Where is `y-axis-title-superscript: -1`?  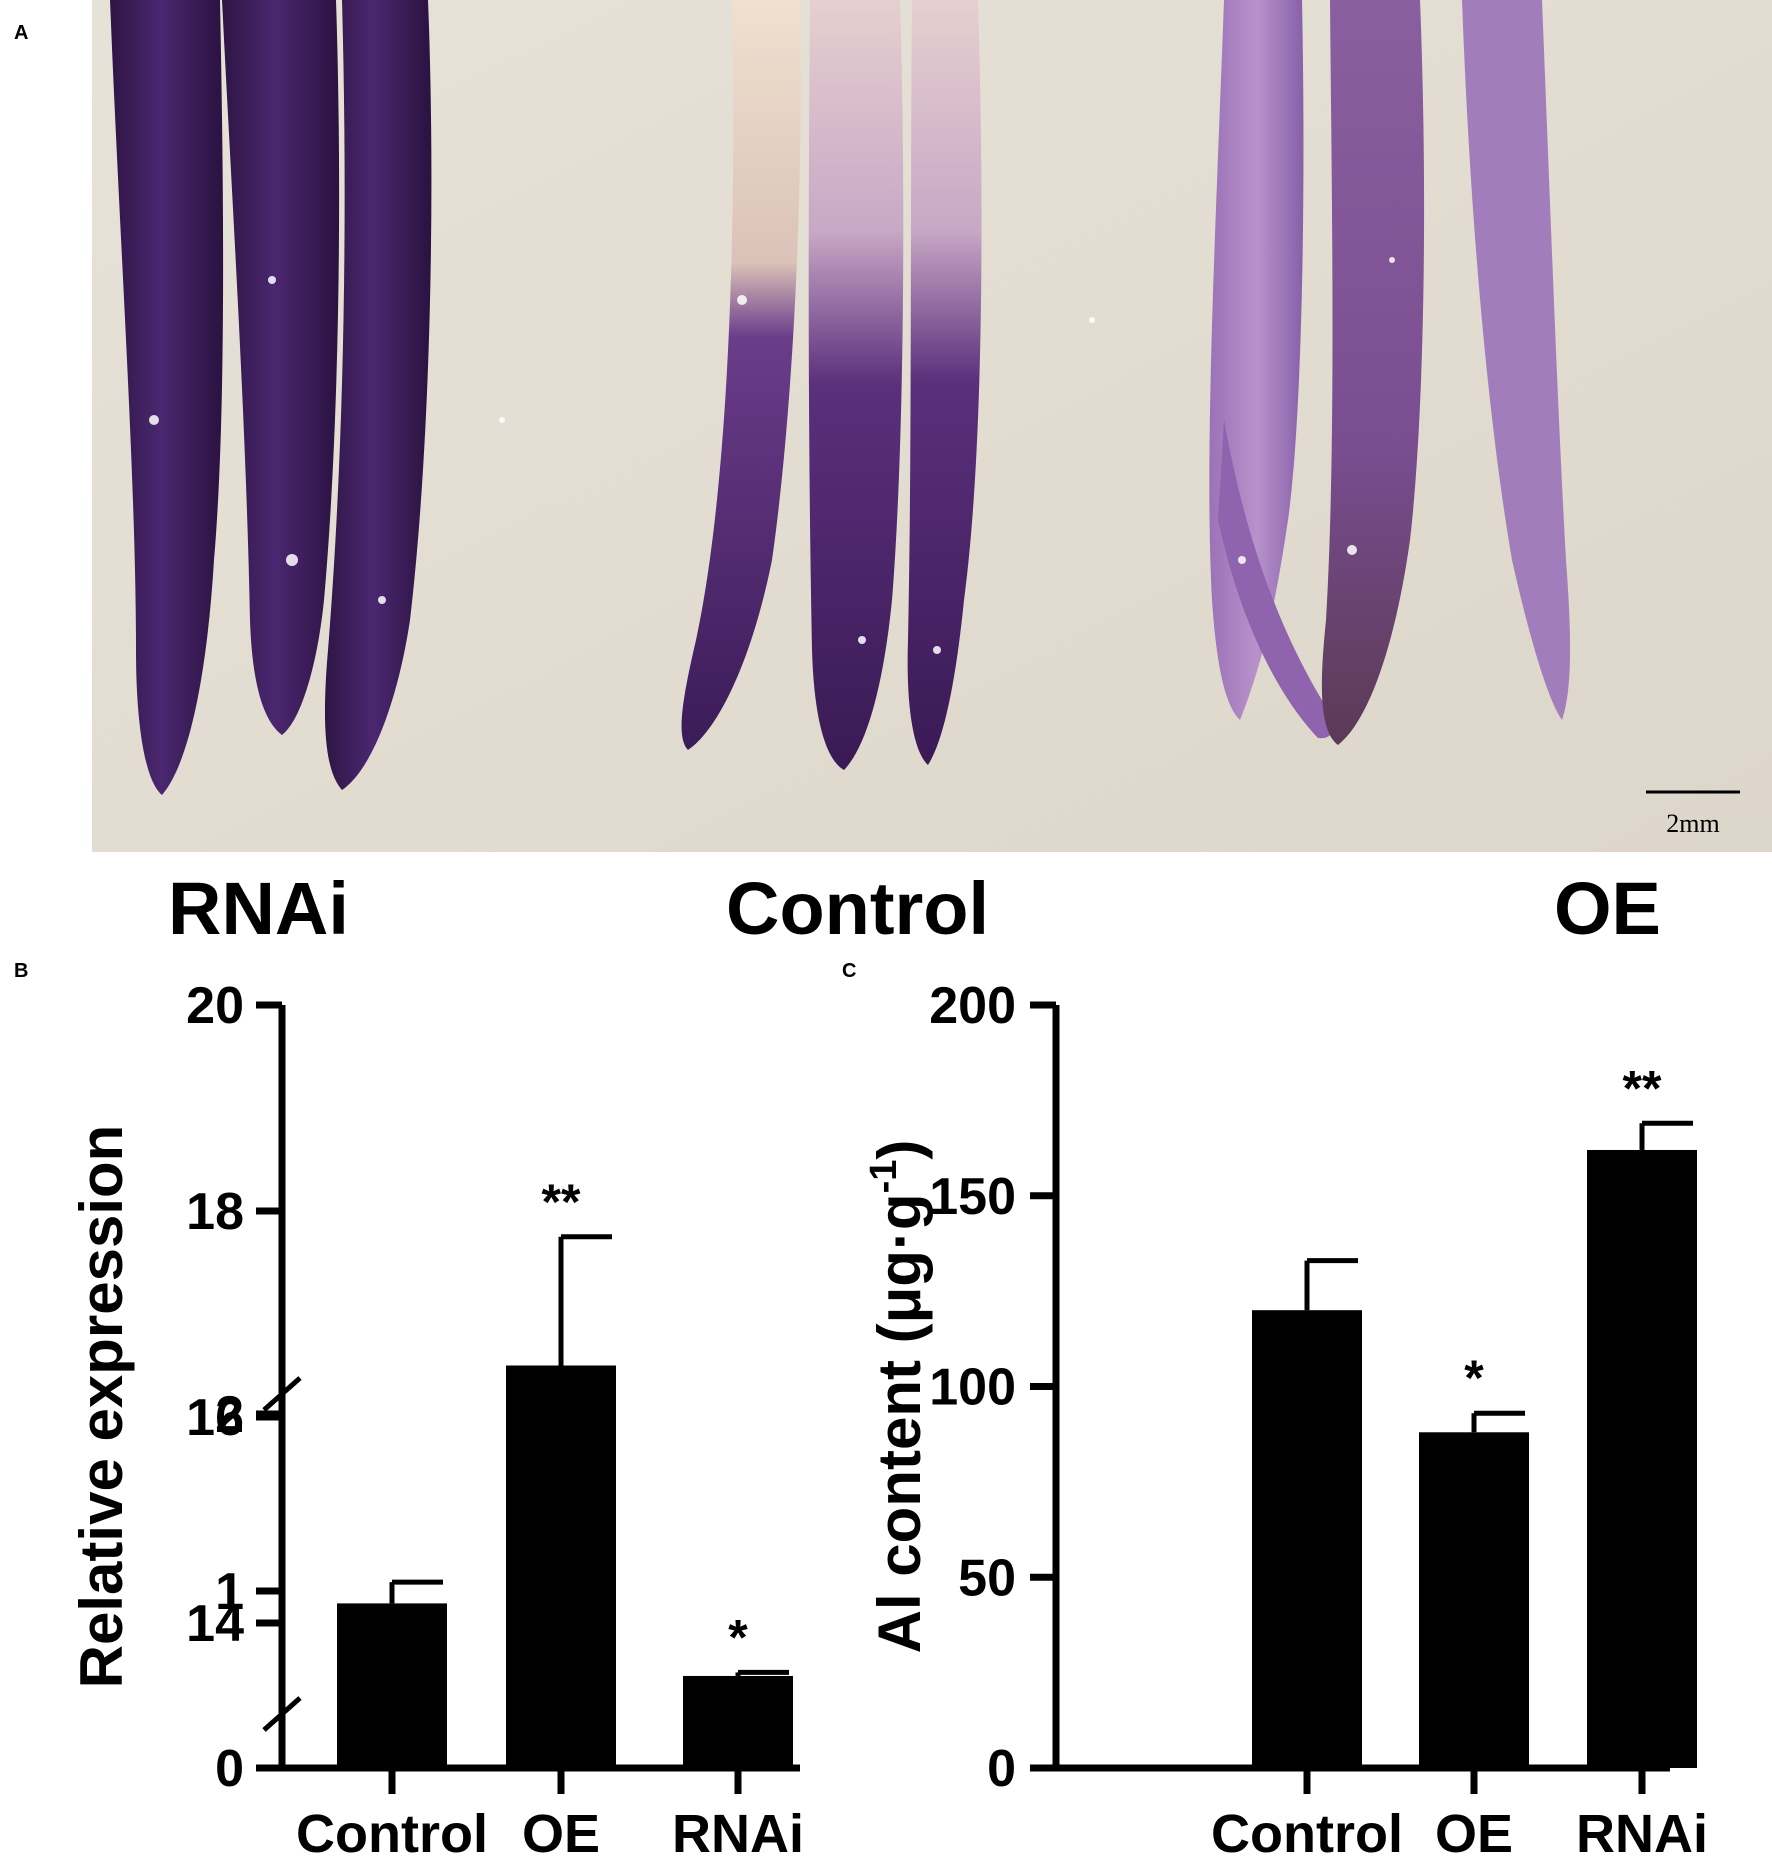 y-axis-title-superscript: -1 is located at coordinates (884, 1177).